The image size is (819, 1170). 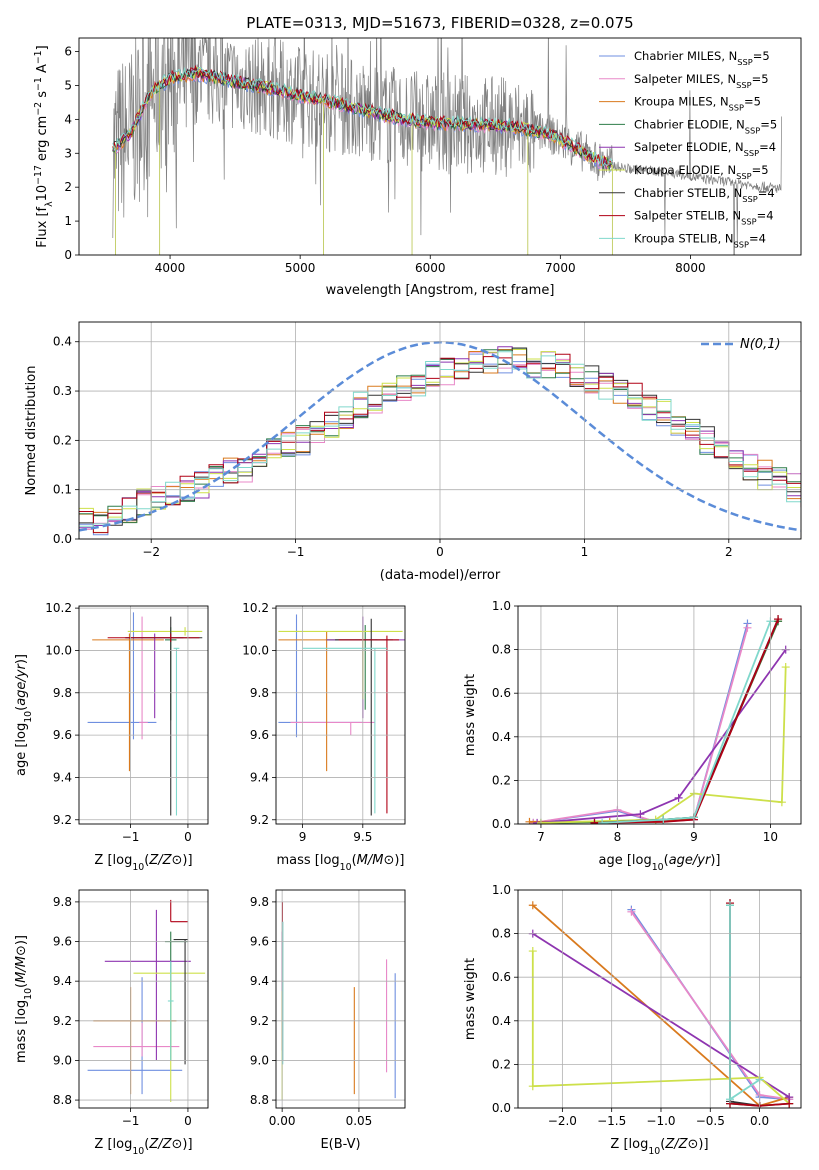 I want to click on plot-area-mass-weight-vs-age, so click(x=657, y=719).